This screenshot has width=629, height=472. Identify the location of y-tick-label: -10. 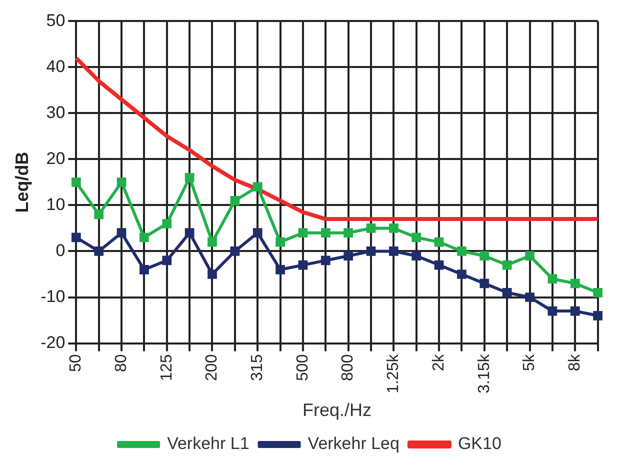
(53, 296).